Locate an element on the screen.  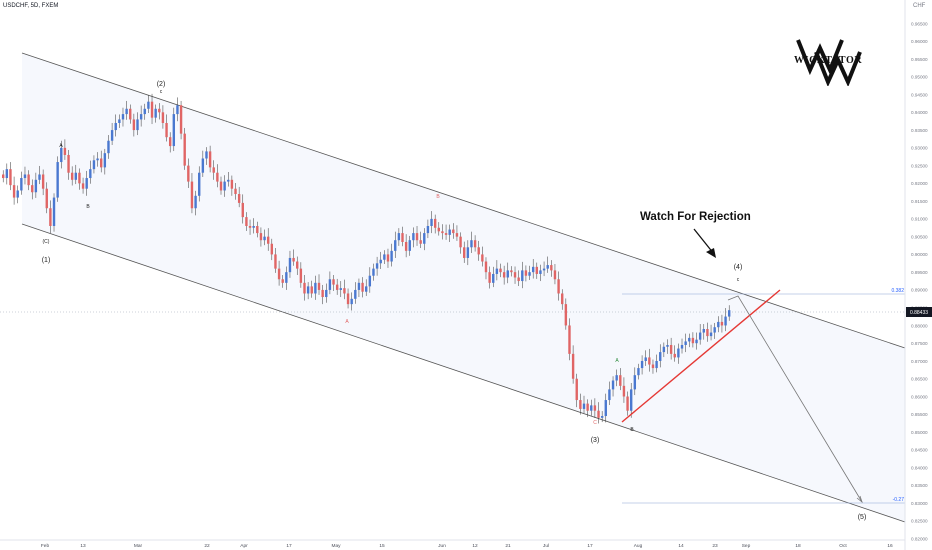
y-tick-label: 0.87000 is located at coordinates (919, 361).